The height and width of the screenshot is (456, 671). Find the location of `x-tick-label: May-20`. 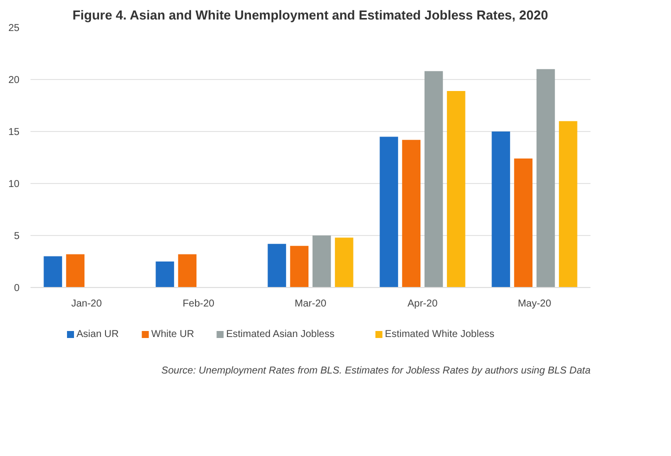

x-tick-label: May-20 is located at coordinates (535, 304).